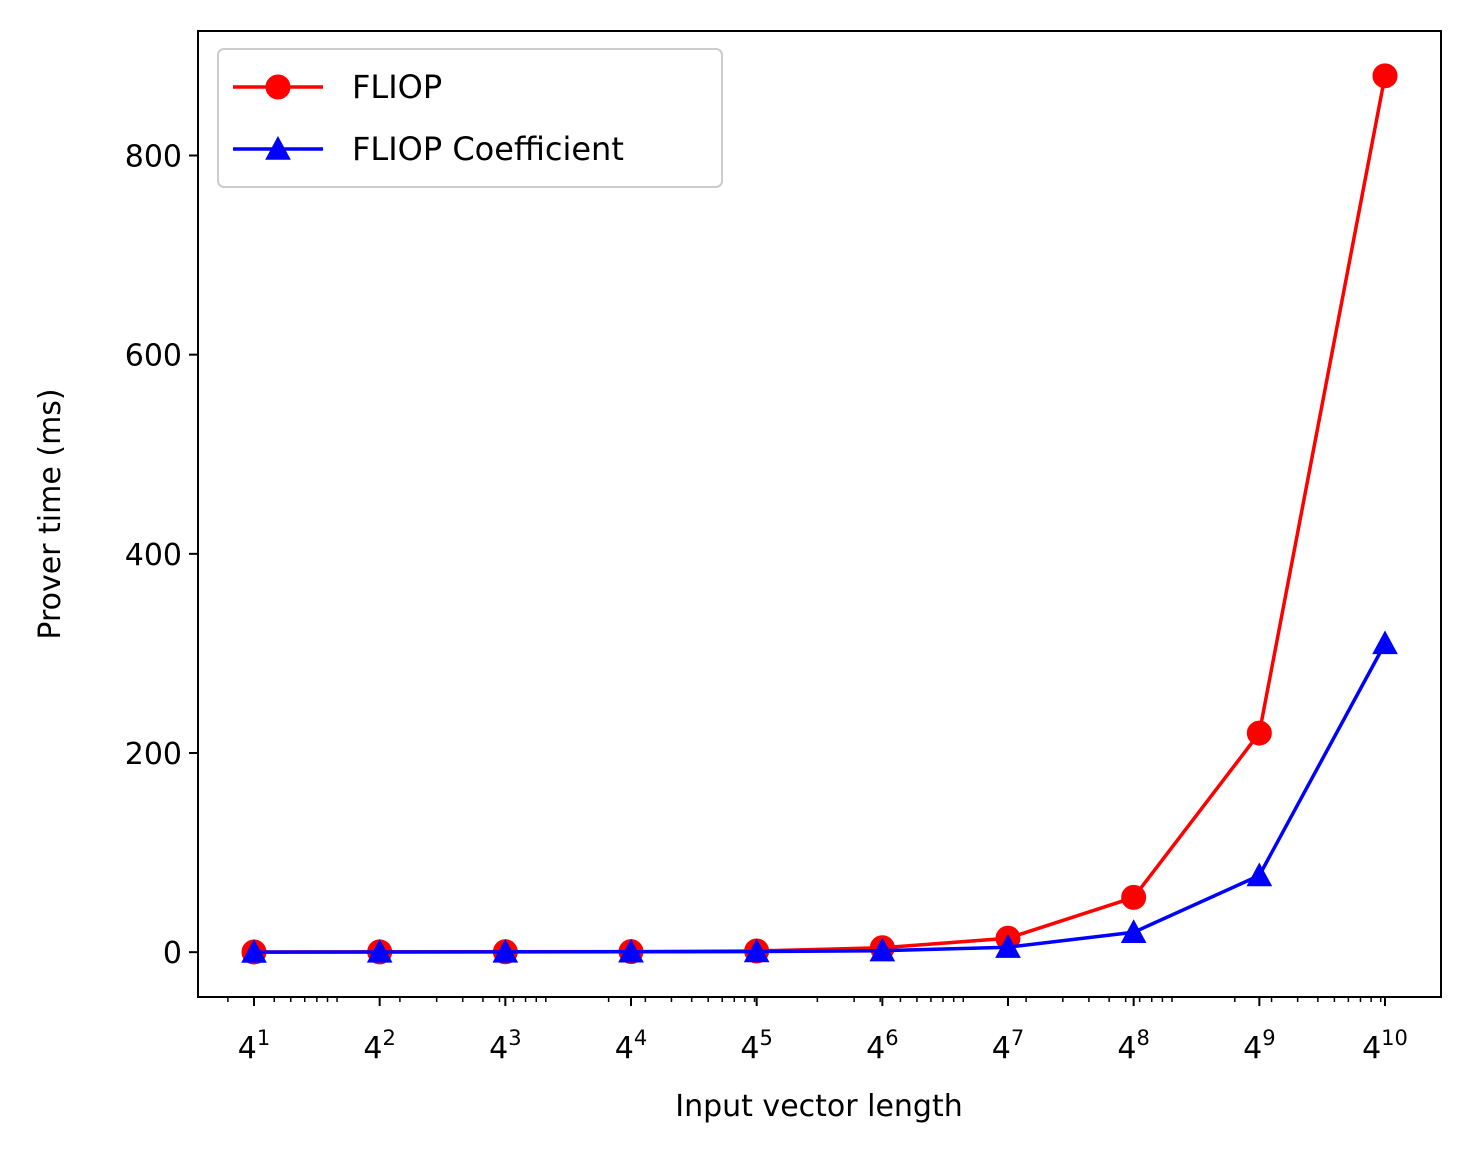 The image size is (1470, 1156). Describe the element at coordinates (819, 1106) in the screenshot. I see `x-axis-label: Input vector length` at that location.